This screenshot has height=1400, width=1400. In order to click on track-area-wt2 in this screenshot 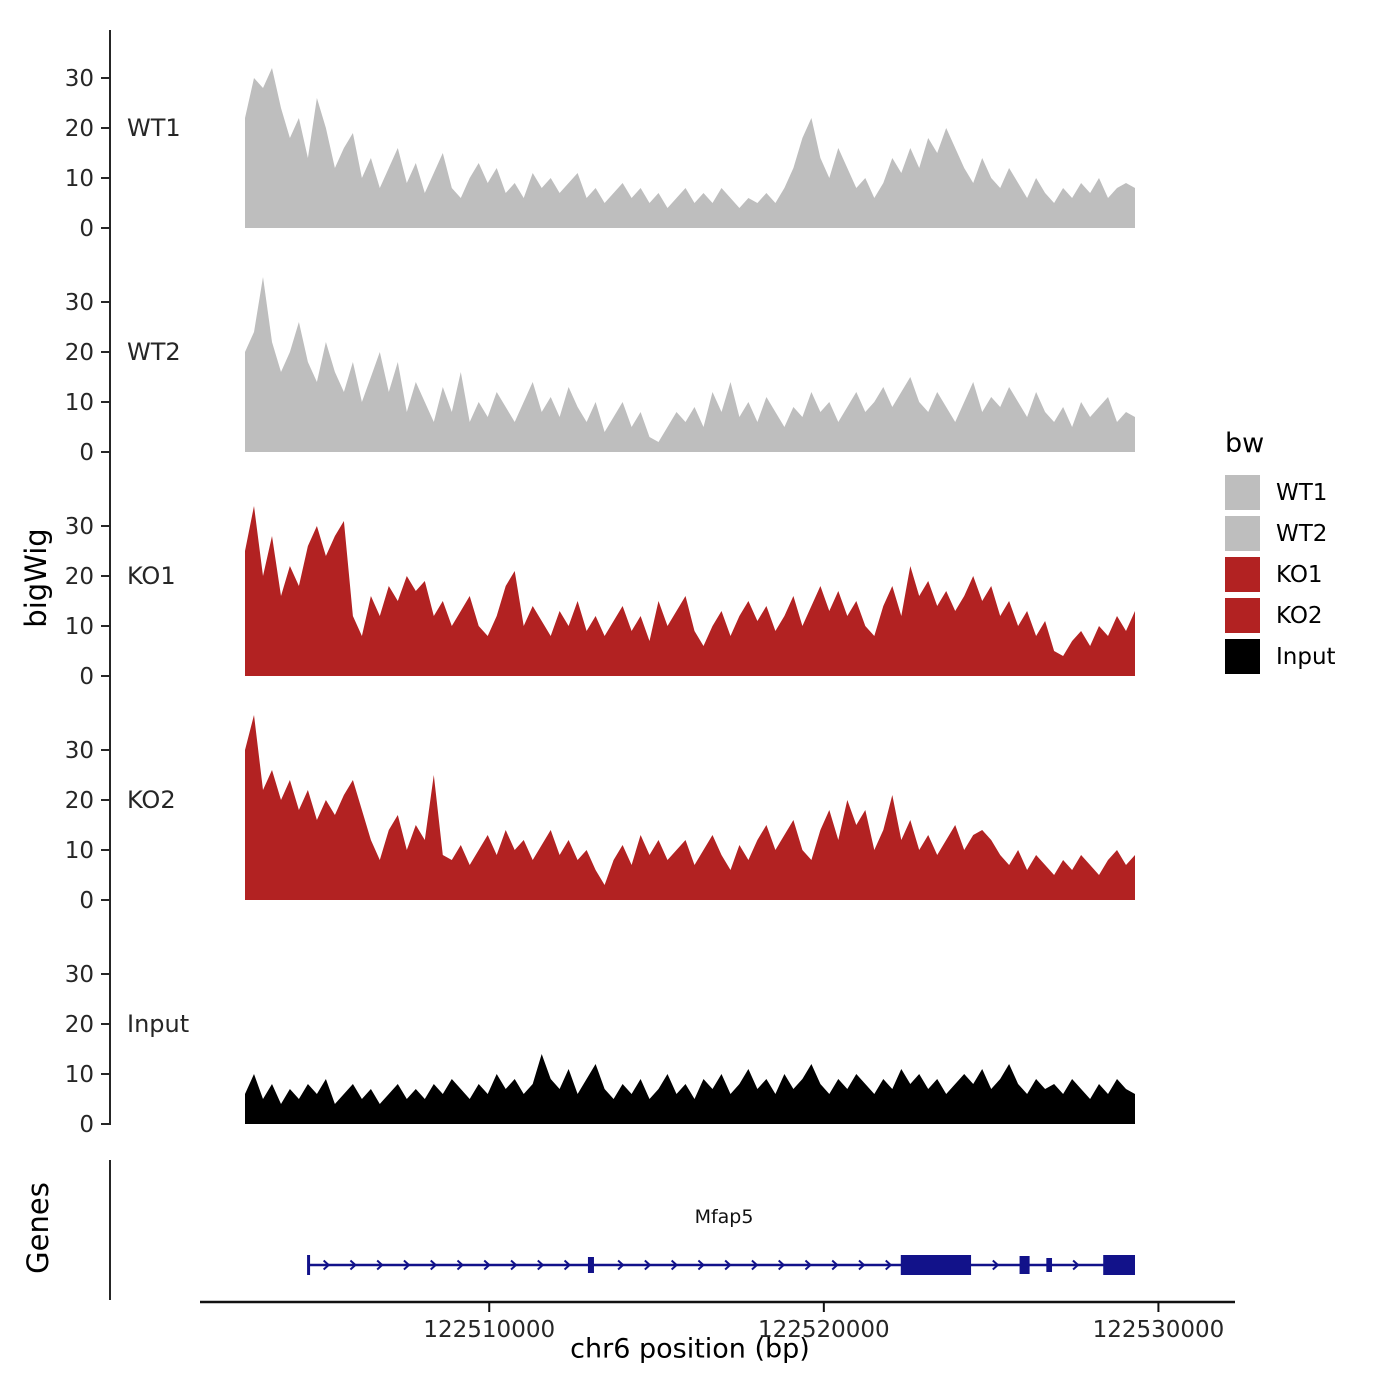, I will do `click(690, 364)`.